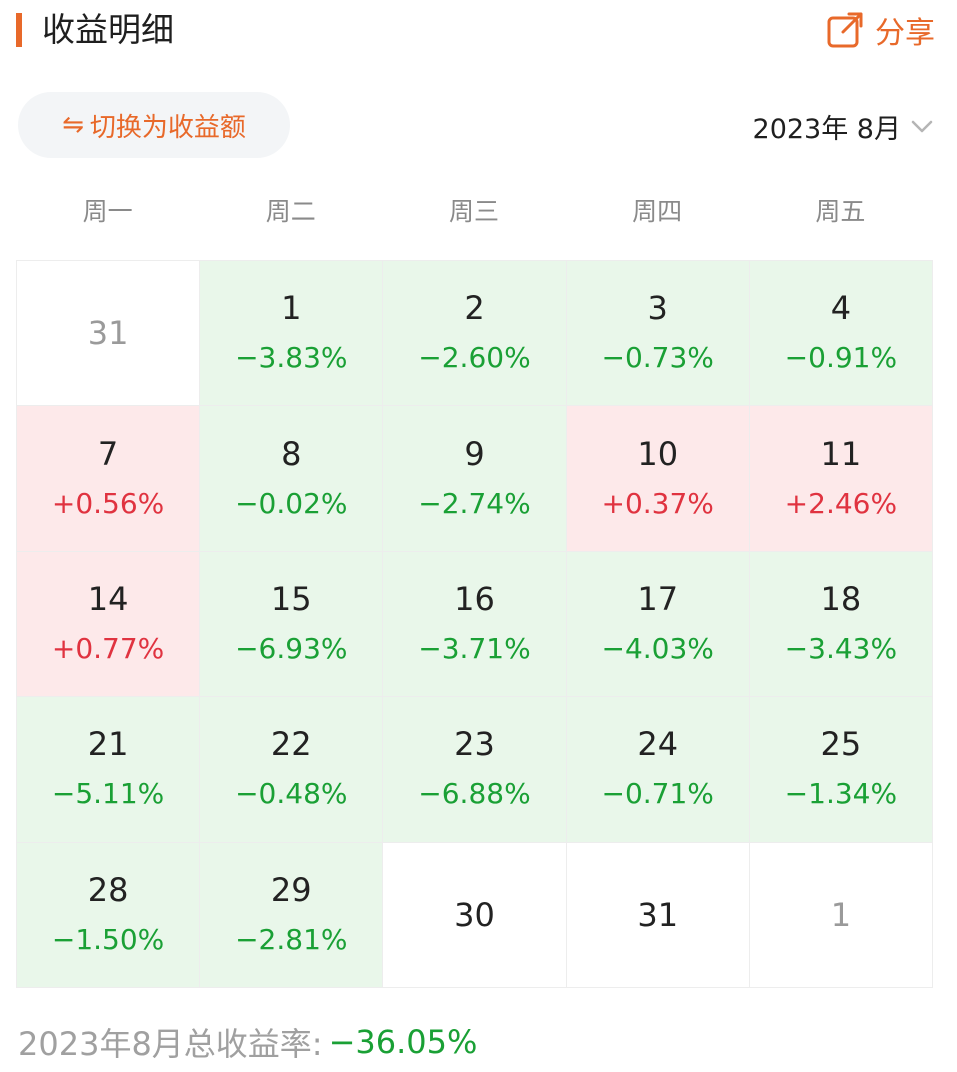 The height and width of the screenshot is (1072, 957). What do you see at coordinates (291, 769) in the screenshot?
I see `calendar-day-cell: 22 −0.48%` at bounding box center [291, 769].